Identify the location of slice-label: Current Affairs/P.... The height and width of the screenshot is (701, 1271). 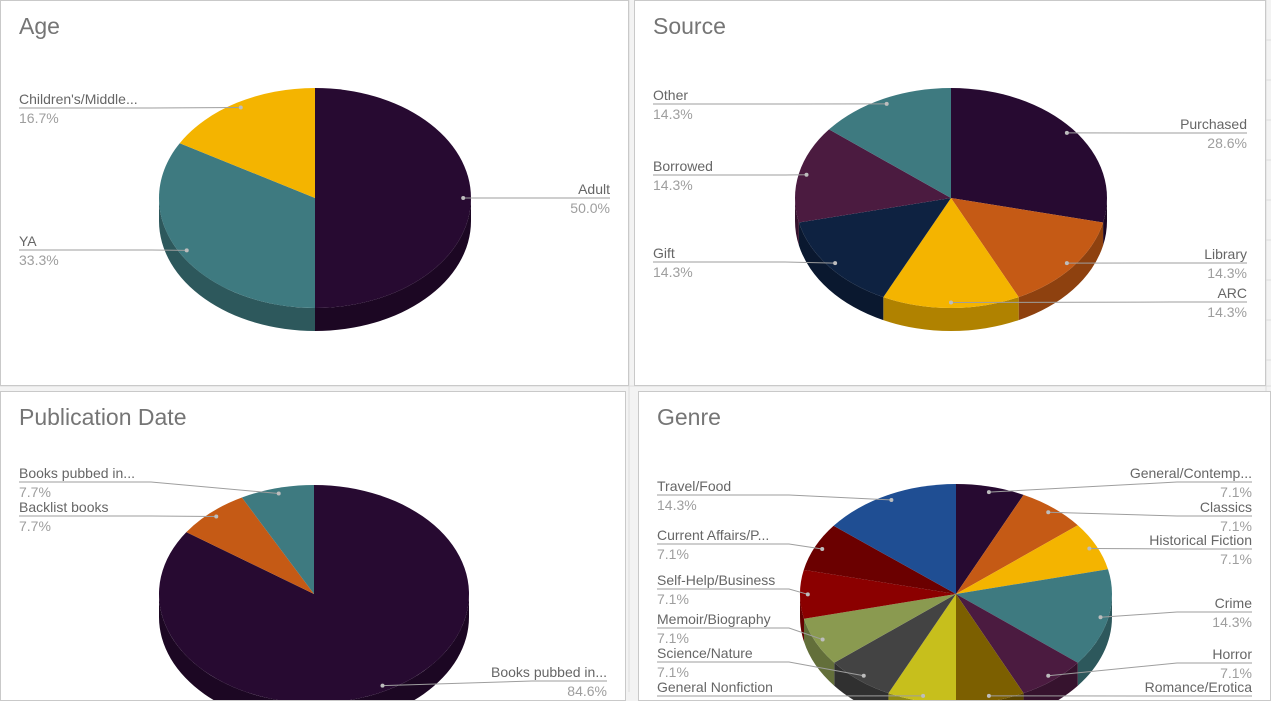
(713, 535).